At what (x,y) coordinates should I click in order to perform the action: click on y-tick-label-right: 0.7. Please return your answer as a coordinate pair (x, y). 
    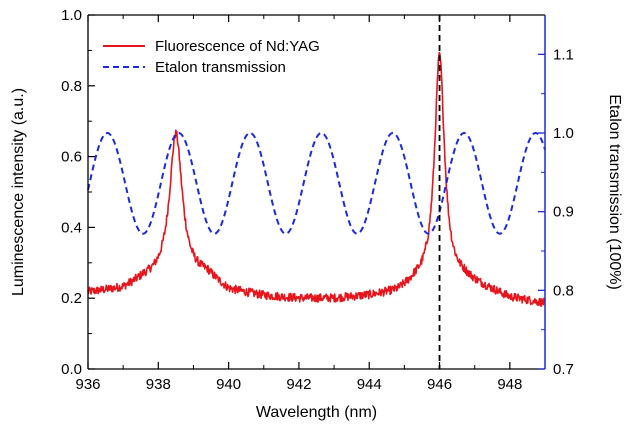
    Looking at the image, I should click on (563, 369).